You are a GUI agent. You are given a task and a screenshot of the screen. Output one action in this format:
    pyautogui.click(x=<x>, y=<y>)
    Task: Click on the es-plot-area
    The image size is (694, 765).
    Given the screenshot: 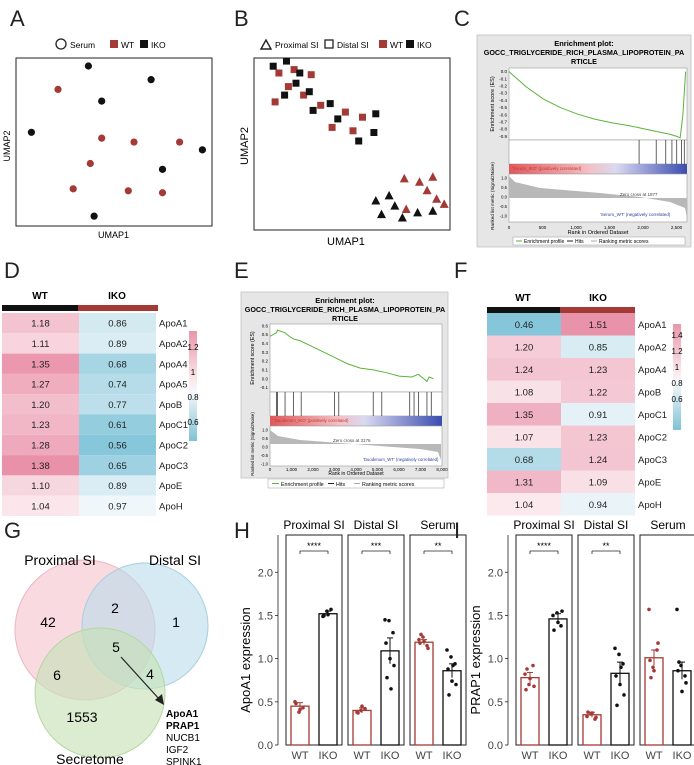 What is the action you would take?
    pyautogui.click(x=356, y=358)
    